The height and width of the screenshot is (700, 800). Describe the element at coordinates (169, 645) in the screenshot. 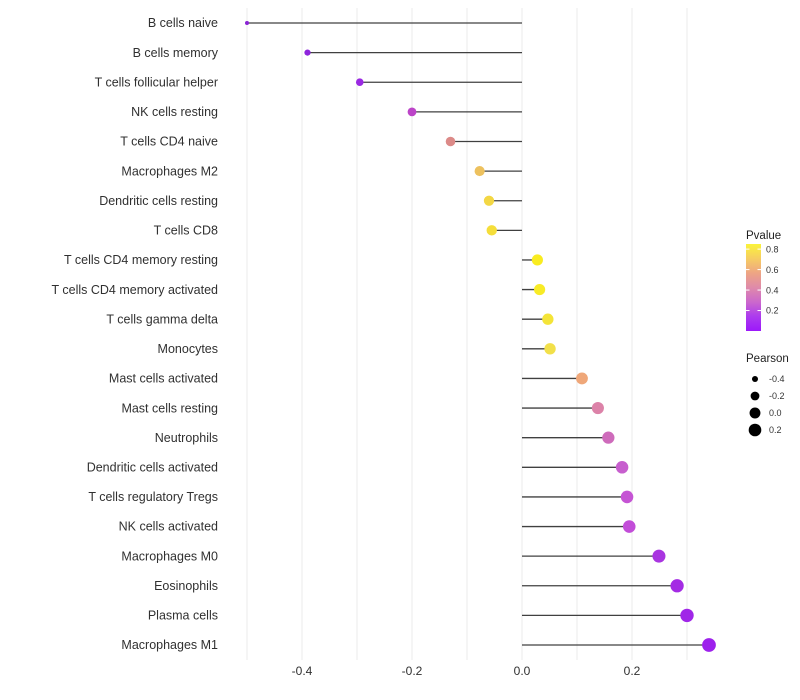

I see `y-axis-label: Macrophages M1` at that location.